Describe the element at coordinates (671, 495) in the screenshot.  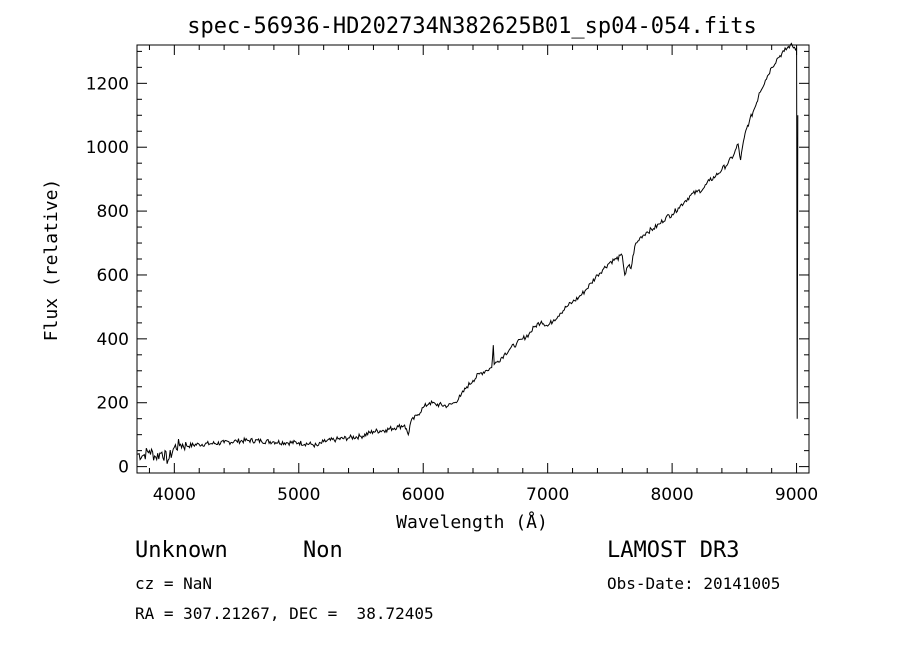
I see `x-tick-label: 8000` at that location.